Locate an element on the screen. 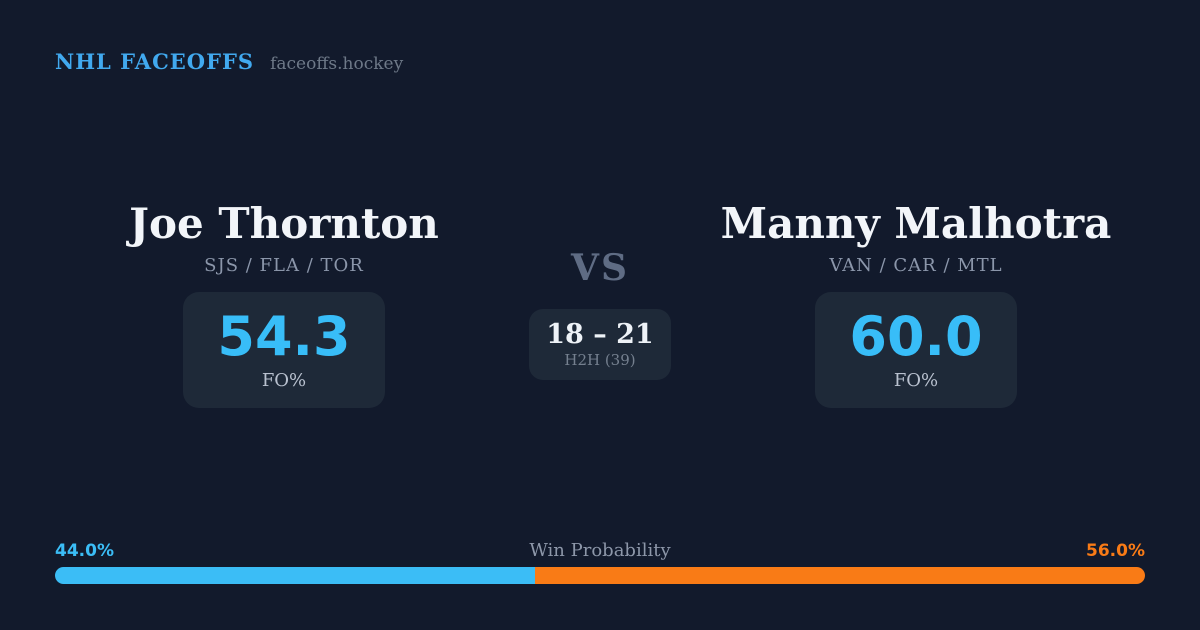 Image resolution: width=1200 pixels, height=630 pixels. faceoff-pct-label-right: FO% is located at coordinates (916, 380).